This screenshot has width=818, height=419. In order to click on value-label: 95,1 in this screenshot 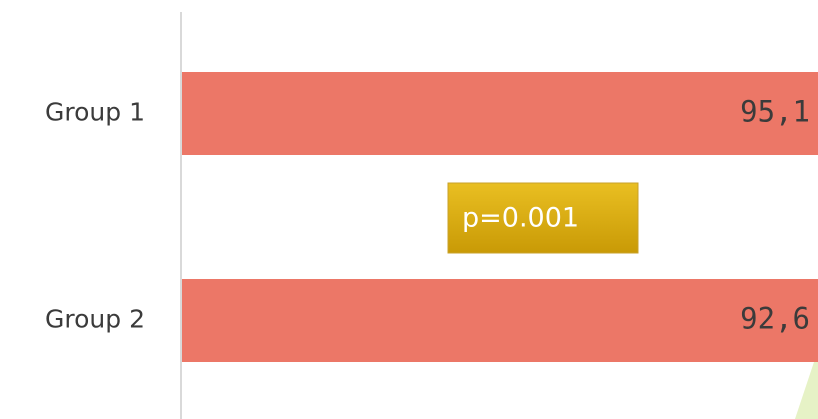, I will do `click(775, 112)`.